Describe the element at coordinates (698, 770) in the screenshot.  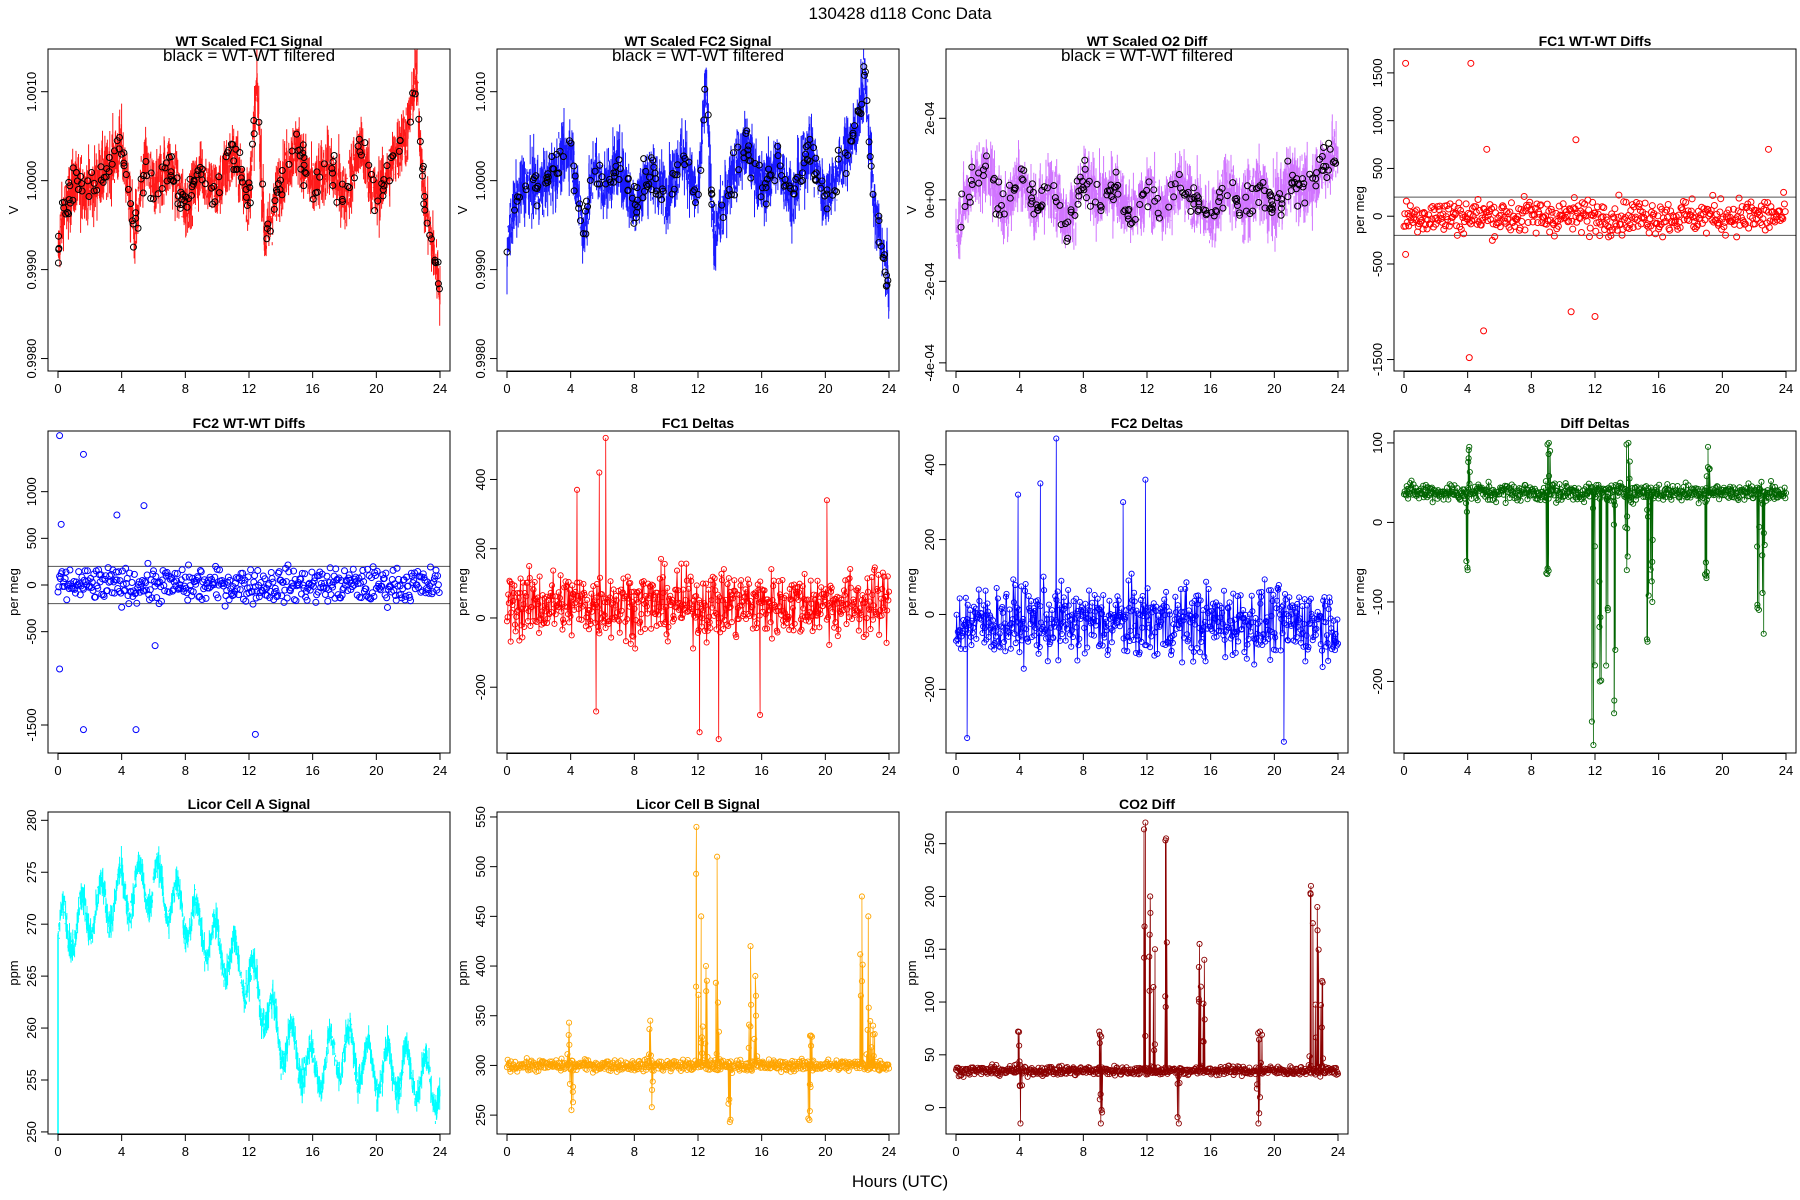
I see `x-tick-label: 12` at that location.